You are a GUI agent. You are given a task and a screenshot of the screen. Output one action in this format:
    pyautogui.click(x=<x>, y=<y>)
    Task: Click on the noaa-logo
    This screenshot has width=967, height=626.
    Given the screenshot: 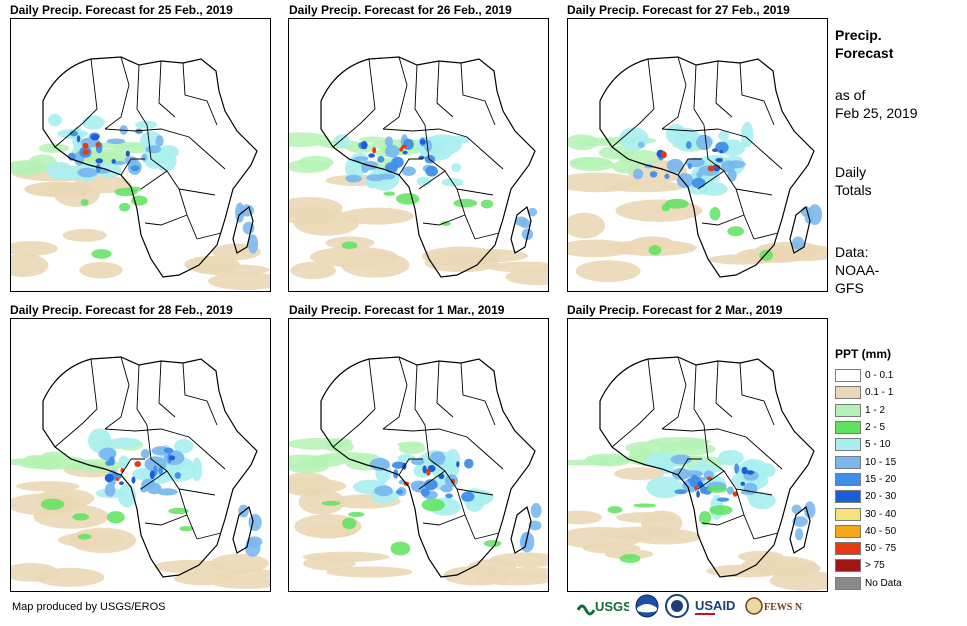 What is the action you would take?
    pyautogui.click(x=647, y=606)
    